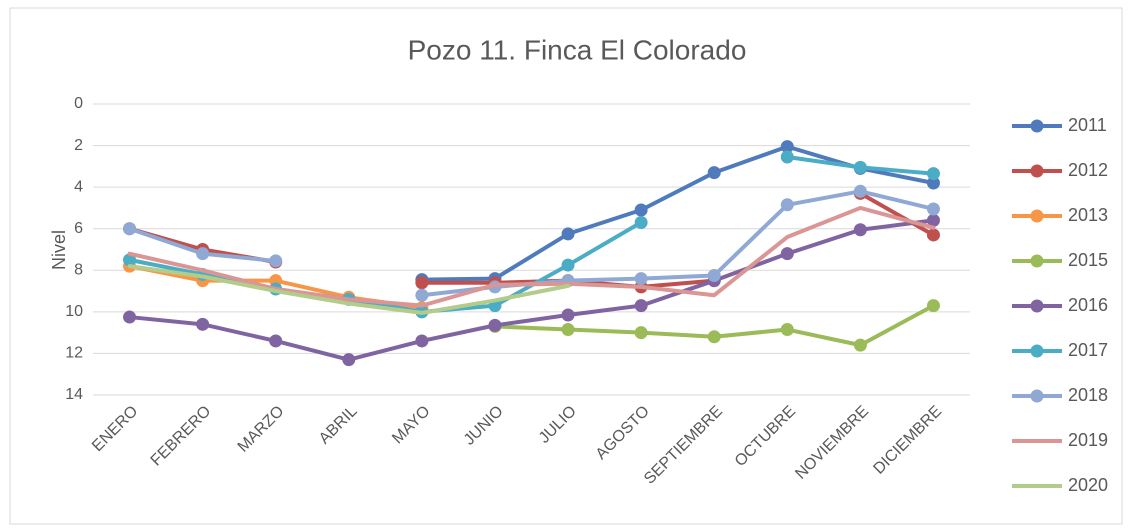 Image resolution: width=1133 pixels, height=531 pixels. What do you see at coordinates (74, 394) in the screenshot?
I see `y-tick-label: 14` at bounding box center [74, 394].